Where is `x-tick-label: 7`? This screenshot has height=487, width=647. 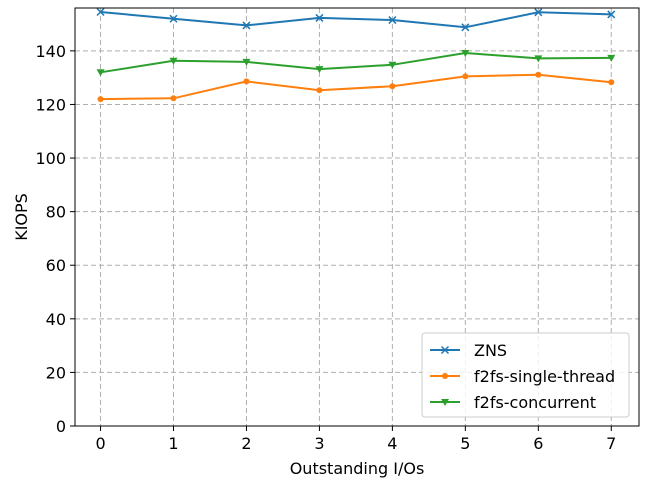
x-tick-label: 7 is located at coordinates (611, 443).